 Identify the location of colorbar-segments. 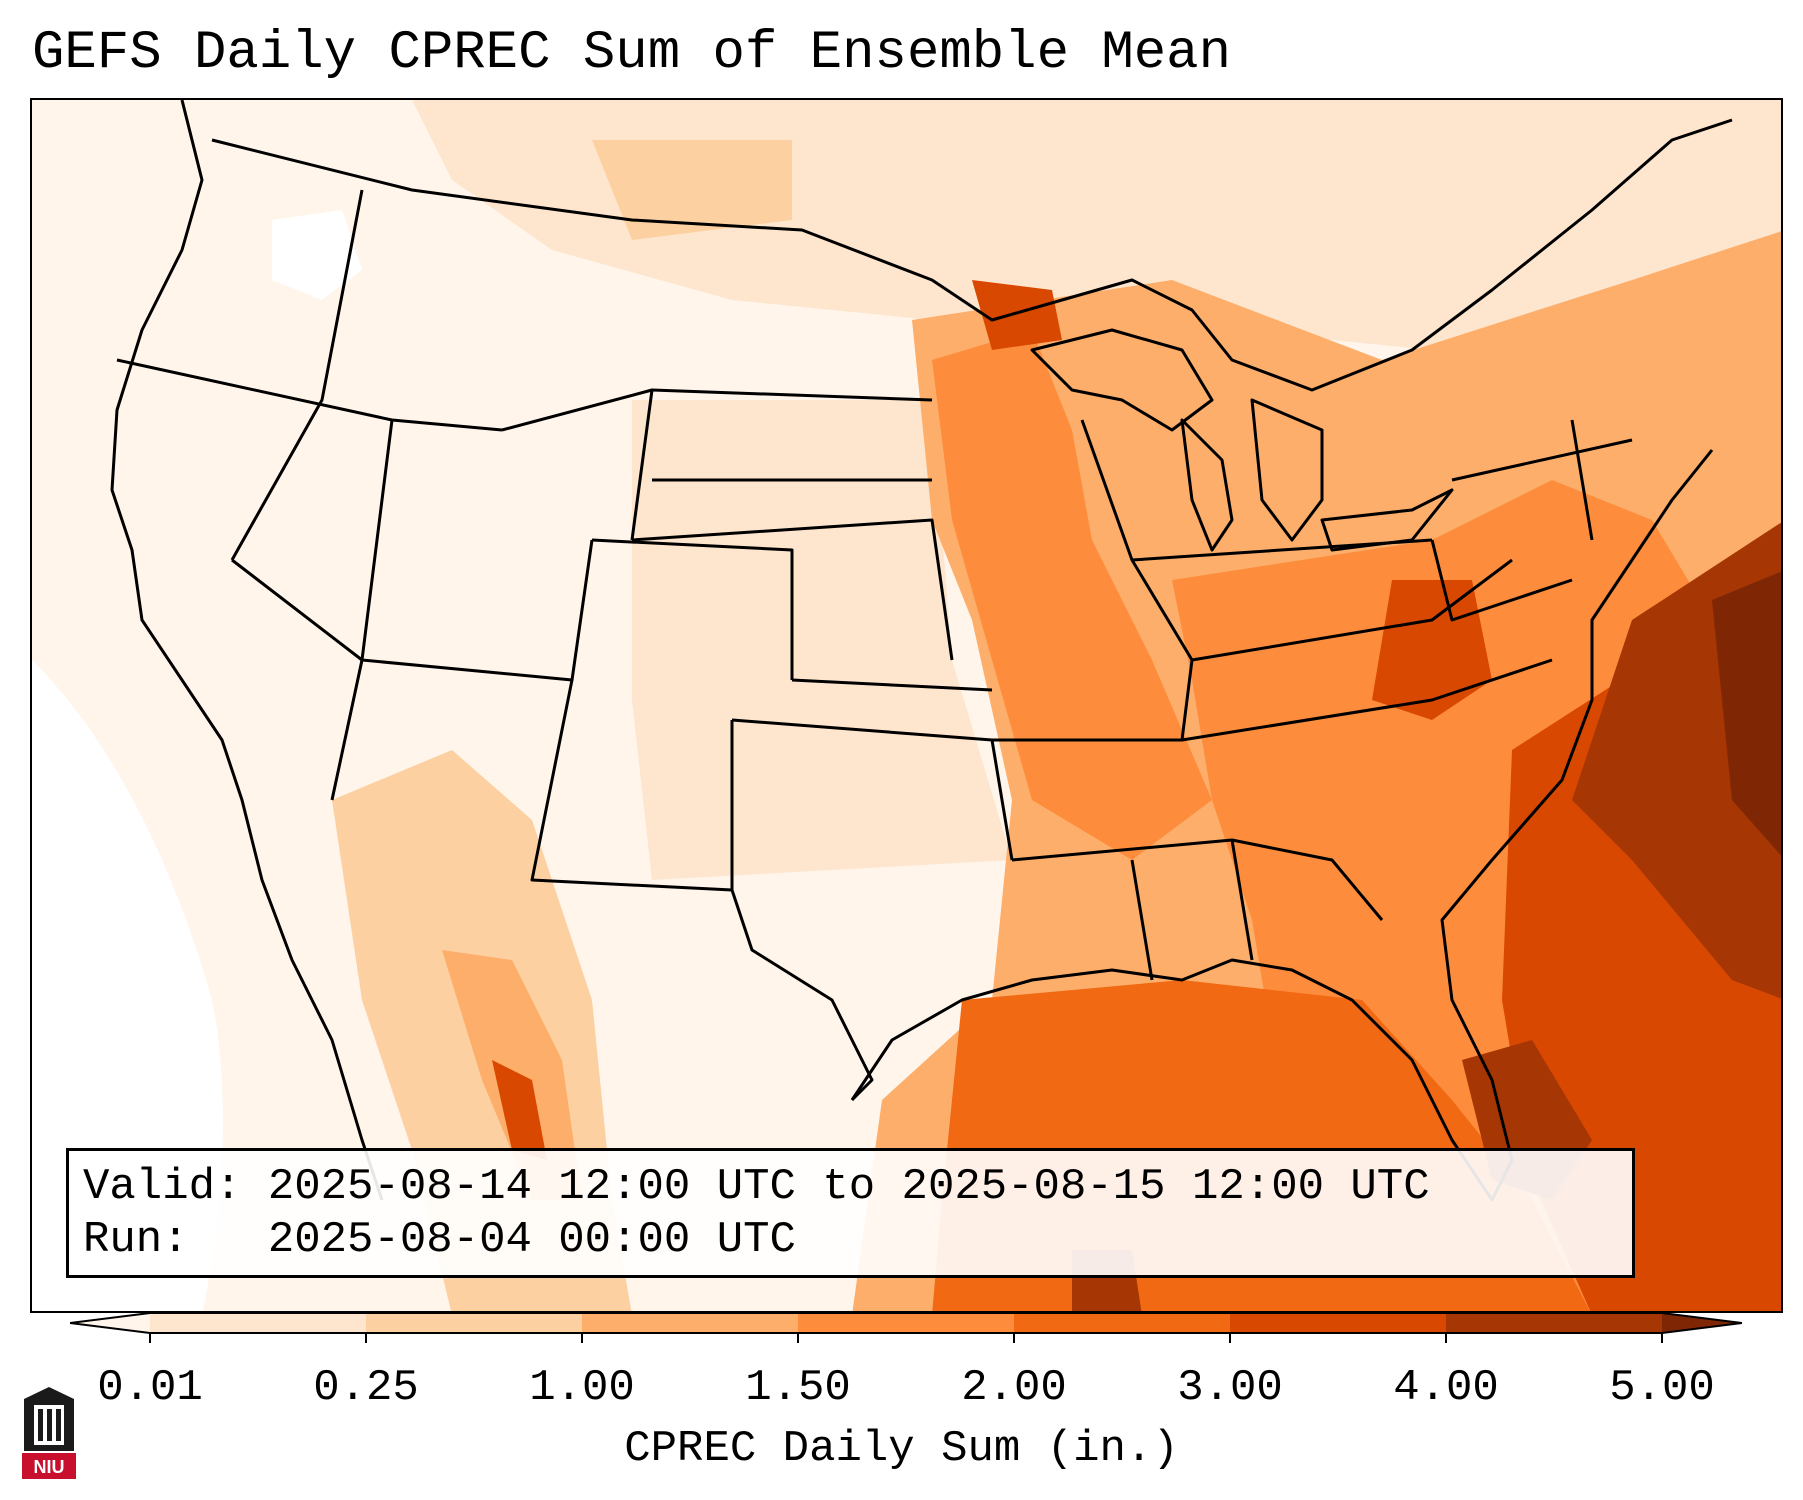
(906, 1323).